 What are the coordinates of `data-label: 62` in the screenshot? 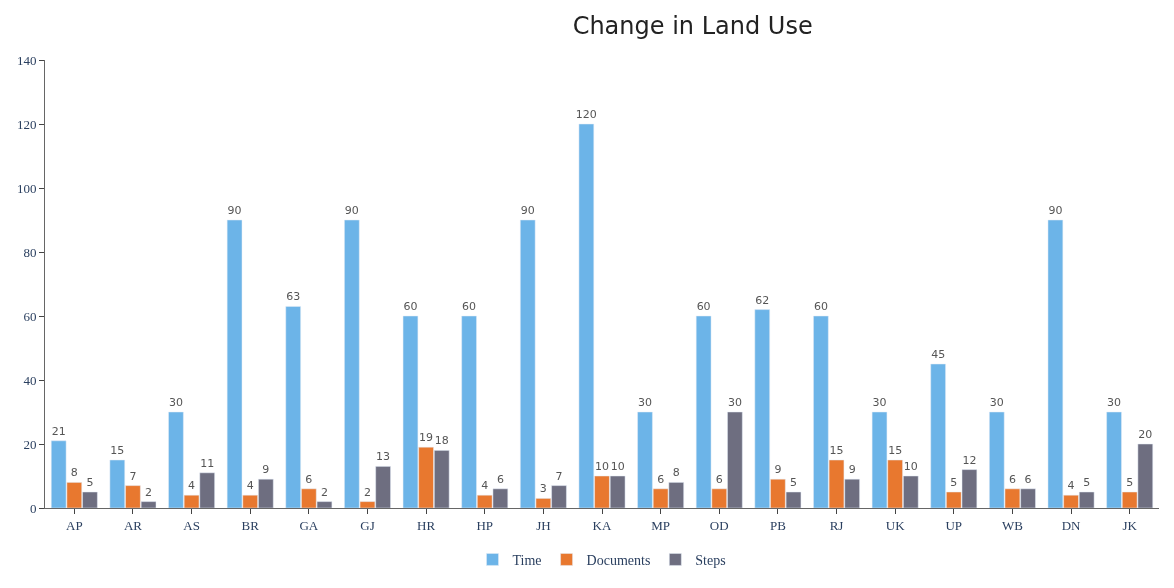 It's located at (762, 300).